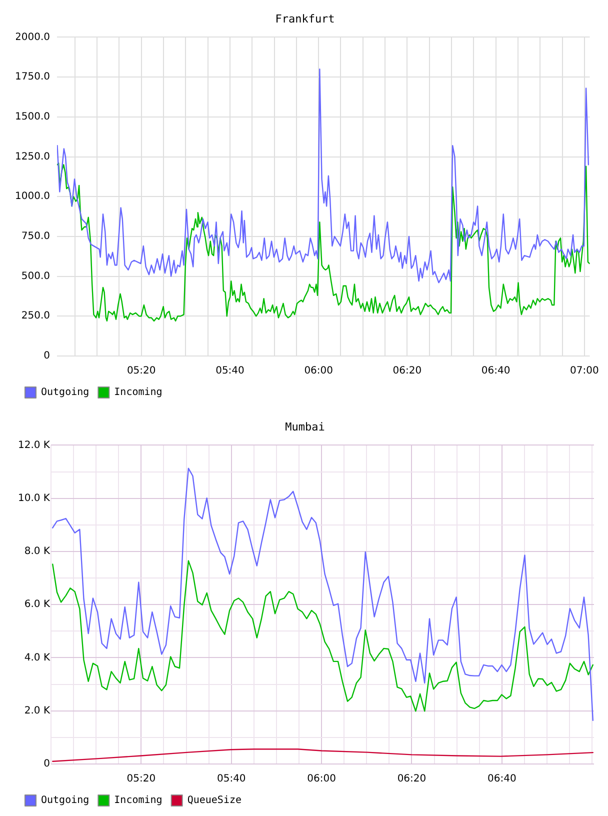 The width and height of the screenshot is (608, 816). What do you see at coordinates (35, 276) in the screenshot?
I see `y-tick-label: 500.0` at bounding box center [35, 276].